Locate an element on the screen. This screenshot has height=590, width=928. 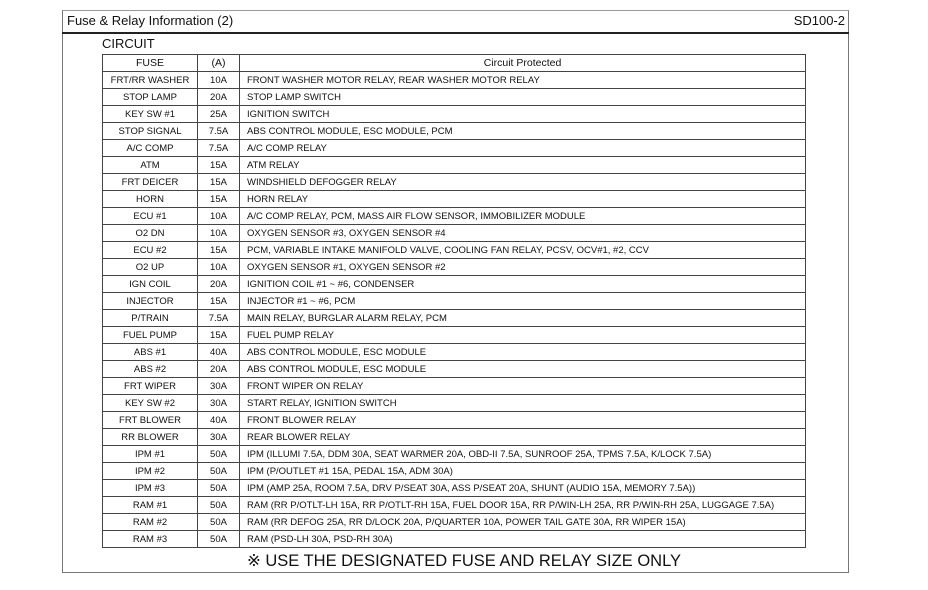
table-row: RAM #3 50A RAM (PSD-LH 30A, PSD-RH 30A) is located at coordinates (454, 539).